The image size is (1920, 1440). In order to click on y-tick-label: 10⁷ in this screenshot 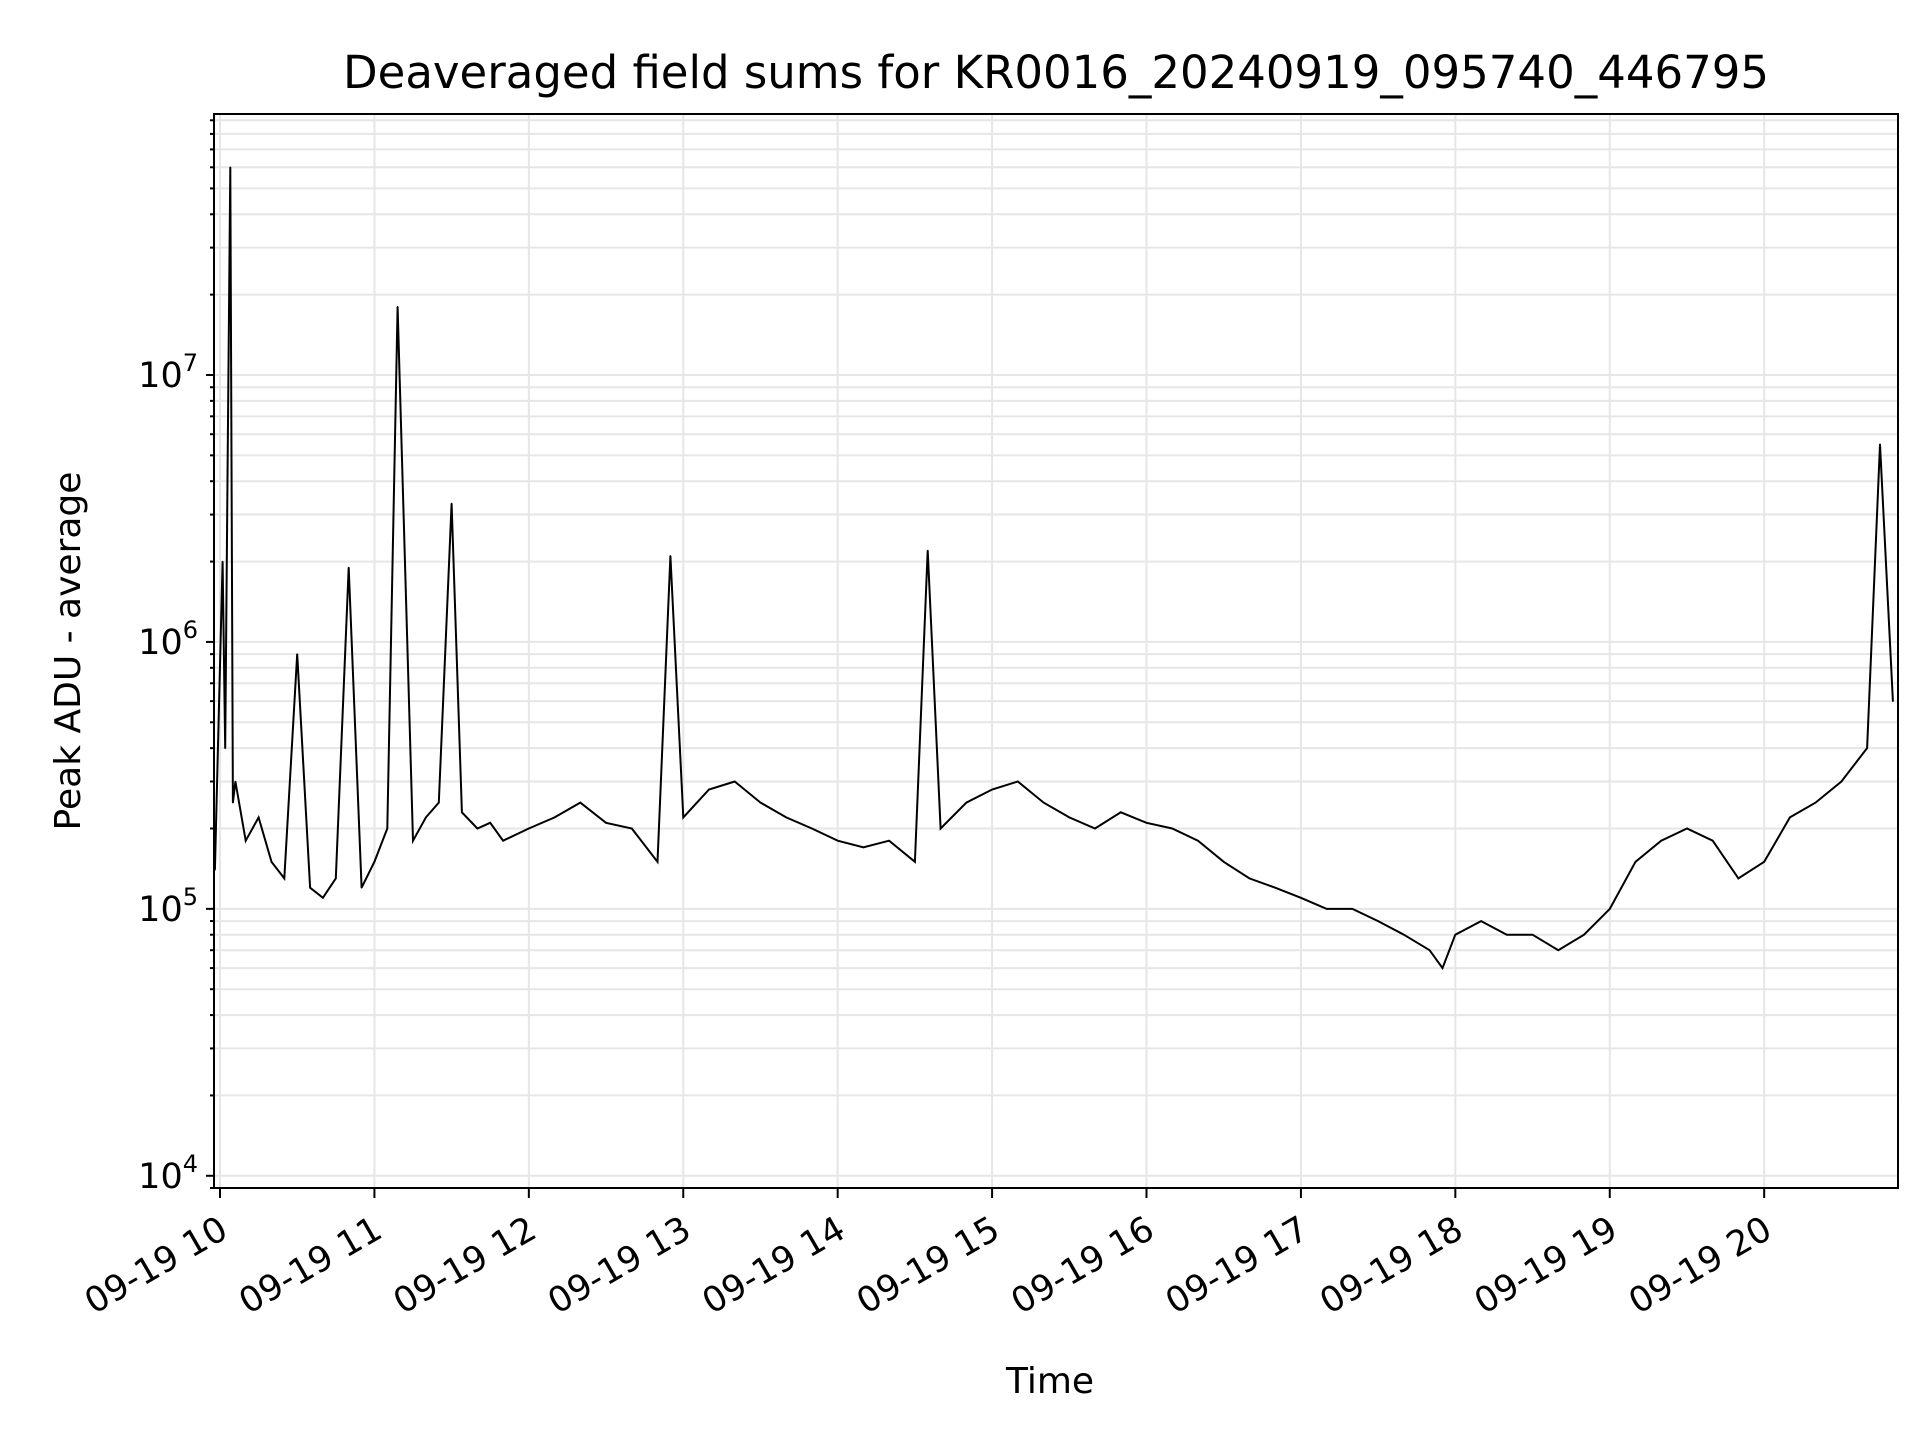, I will do `click(168, 372)`.